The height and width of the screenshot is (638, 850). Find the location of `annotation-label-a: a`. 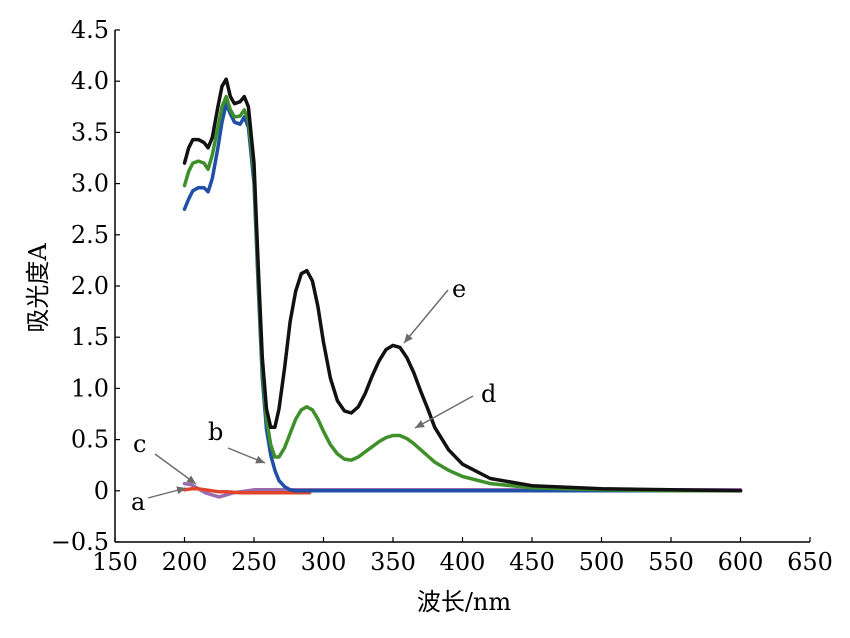

annotation-label-a: a is located at coordinates (138, 502).